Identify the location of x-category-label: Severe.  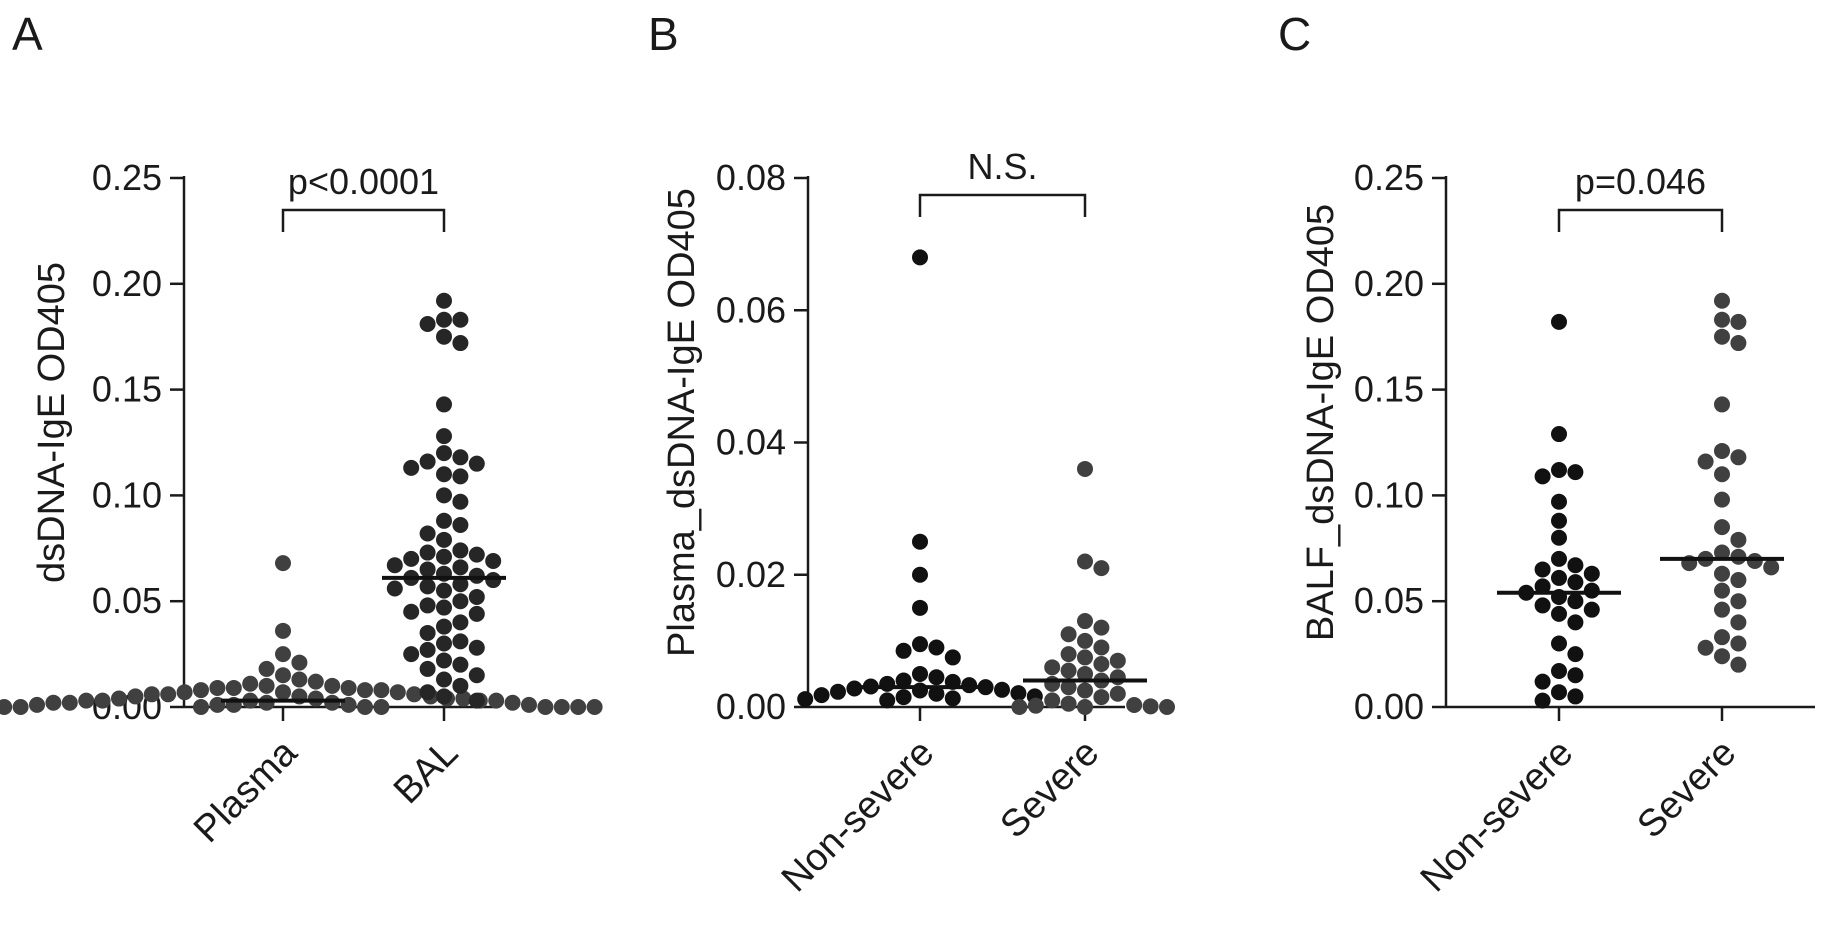
(1687, 789).